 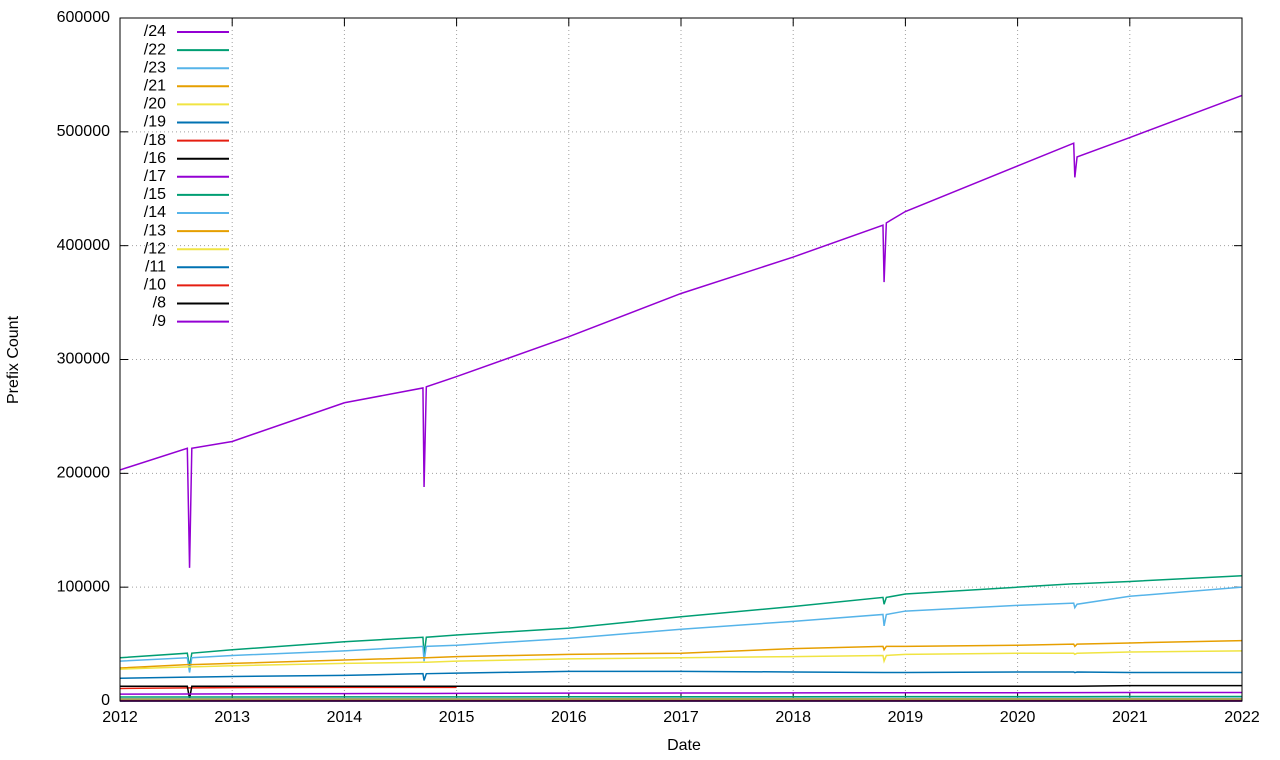 I want to click on y-tick-label: 500000, so click(x=83, y=131).